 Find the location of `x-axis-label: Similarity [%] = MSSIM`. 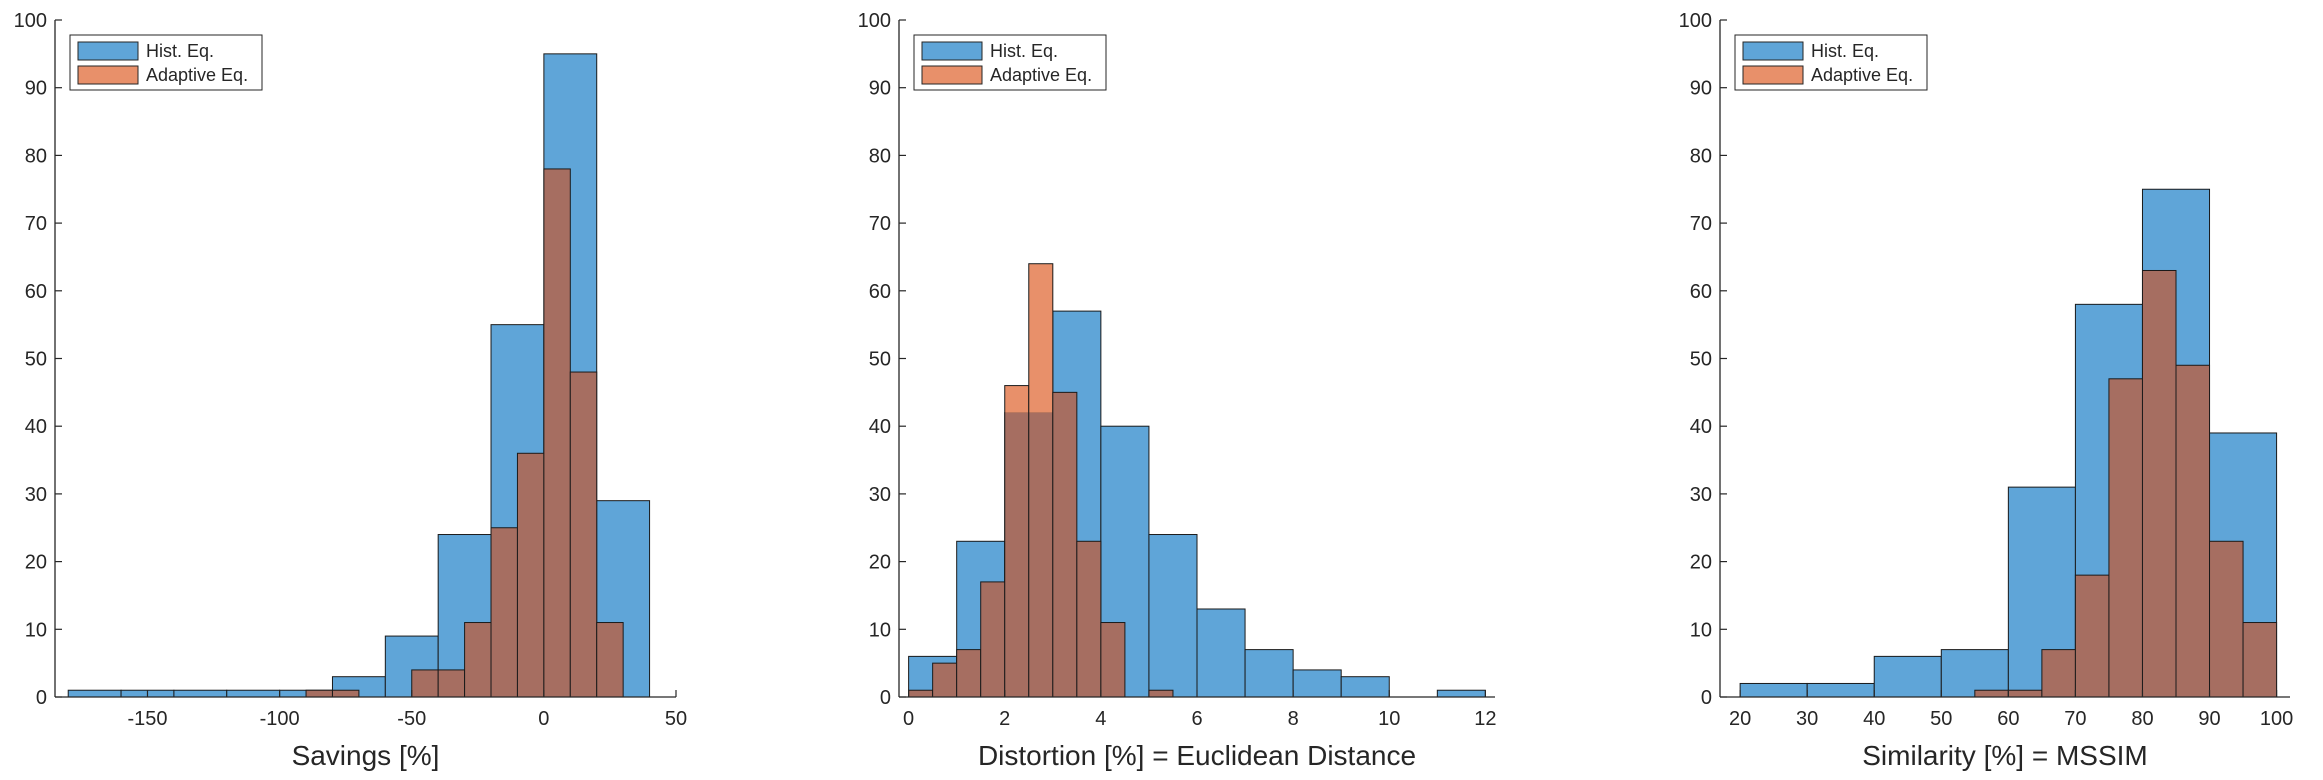

x-axis-label: Similarity [%] = MSSIM is located at coordinates (2004, 755).